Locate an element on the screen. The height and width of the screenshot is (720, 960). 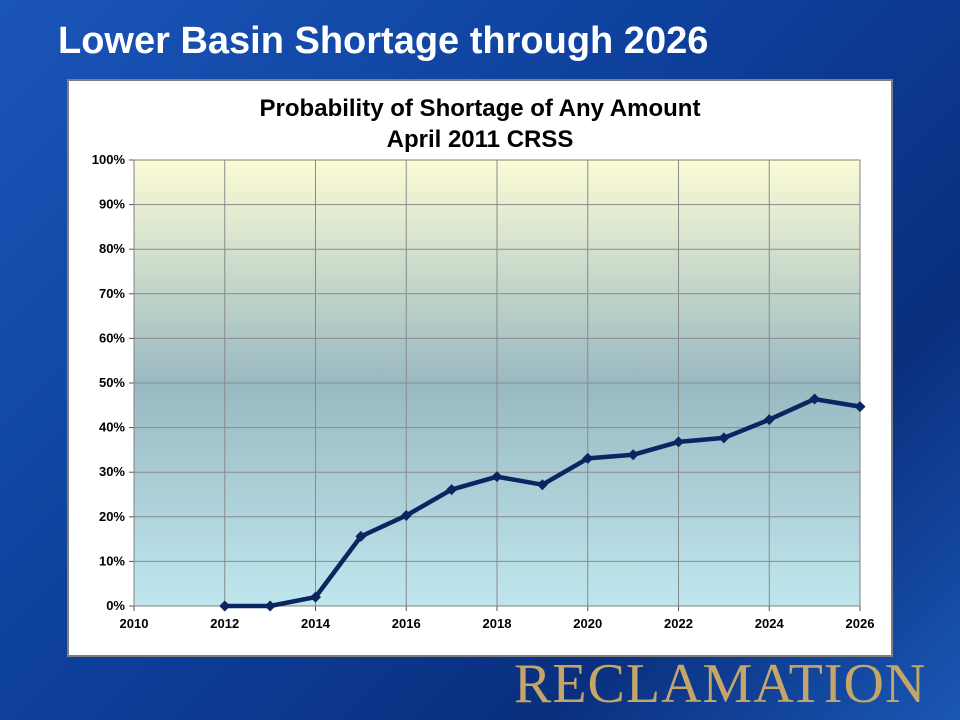
x-tick-label: 2022 is located at coordinates (678, 623).